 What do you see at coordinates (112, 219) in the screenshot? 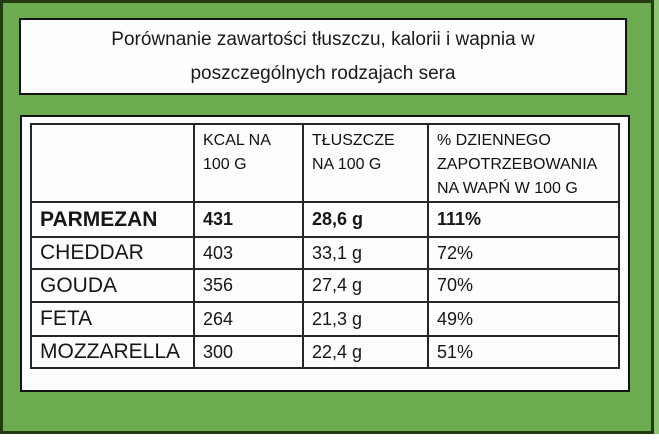
I see `cheese-name: PARMEZAN` at bounding box center [112, 219].